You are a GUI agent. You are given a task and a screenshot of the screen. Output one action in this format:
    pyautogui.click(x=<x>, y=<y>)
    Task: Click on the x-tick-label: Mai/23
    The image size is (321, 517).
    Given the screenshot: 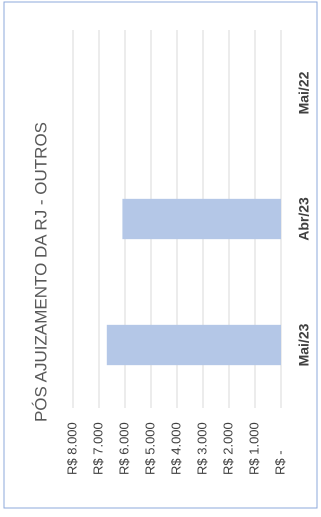 What is the action you would take?
    pyautogui.click(x=304, y=344)
    